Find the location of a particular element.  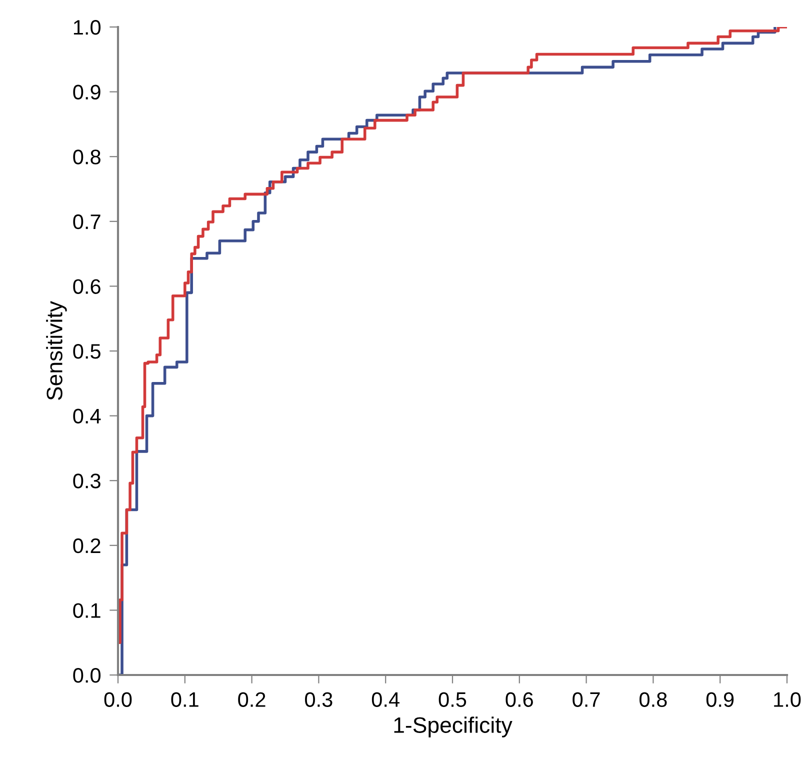

x-tick-label: 0.7 is located at coordinates (586, 699).